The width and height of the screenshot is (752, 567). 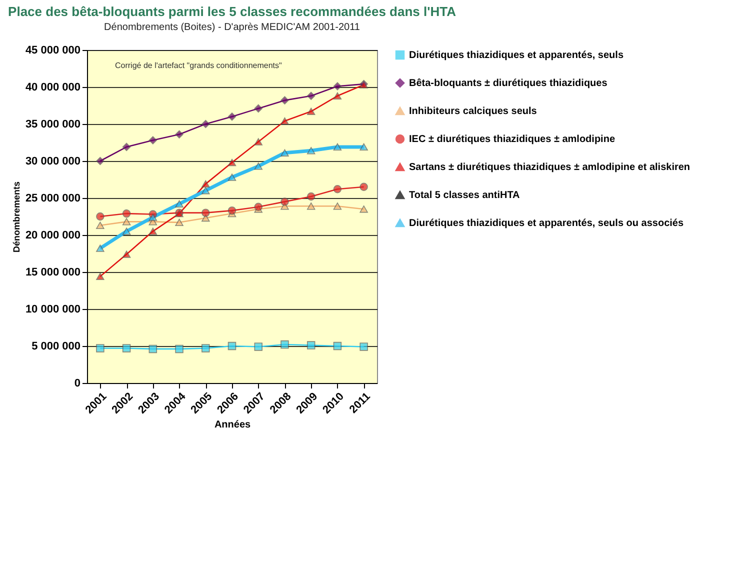 I want to click on y-tick-label: 20 000 000, so click(x=52, y=236).